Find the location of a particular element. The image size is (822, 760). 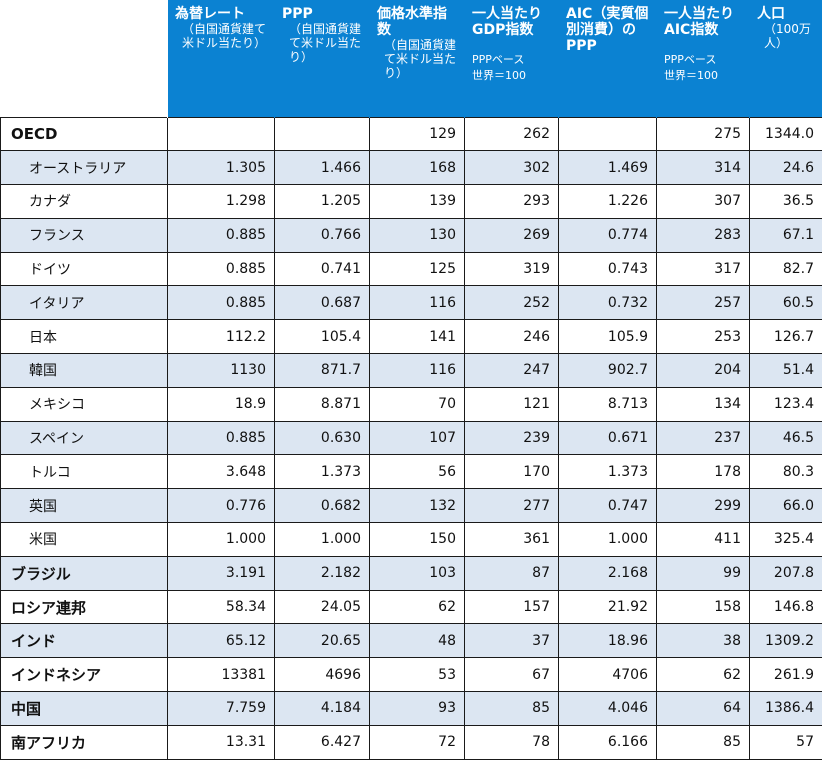

table-cell: 130 is located at coordinates (417, 235).